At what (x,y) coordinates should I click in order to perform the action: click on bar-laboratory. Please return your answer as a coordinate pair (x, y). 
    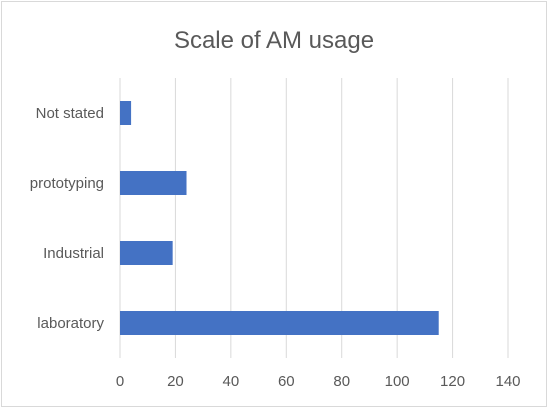
    Looking at the image, I should click on (279, 323).